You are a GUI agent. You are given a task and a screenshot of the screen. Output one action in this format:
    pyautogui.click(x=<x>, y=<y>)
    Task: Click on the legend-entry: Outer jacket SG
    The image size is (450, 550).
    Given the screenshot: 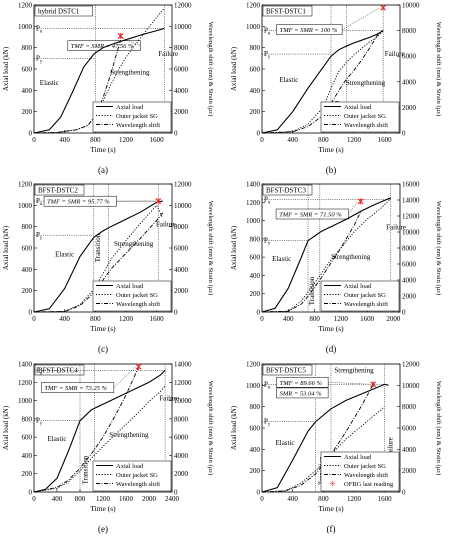 What is the action you would take?
    pyautogui.click(x=365, y=466)
    